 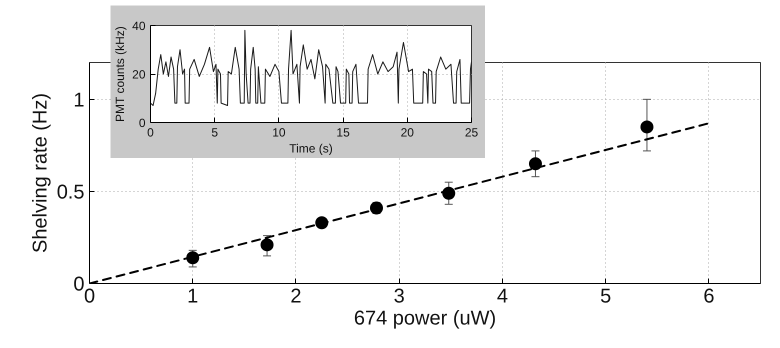 I want to click on x-tick-label: 3, so click(x=399, y=297).